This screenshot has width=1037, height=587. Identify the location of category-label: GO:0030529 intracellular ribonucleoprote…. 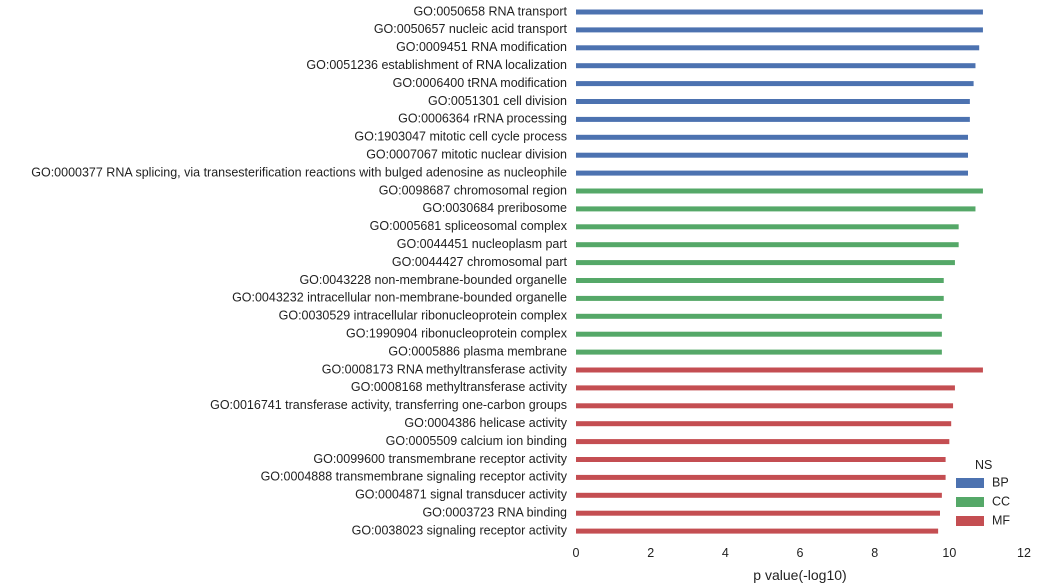
(423, 316).